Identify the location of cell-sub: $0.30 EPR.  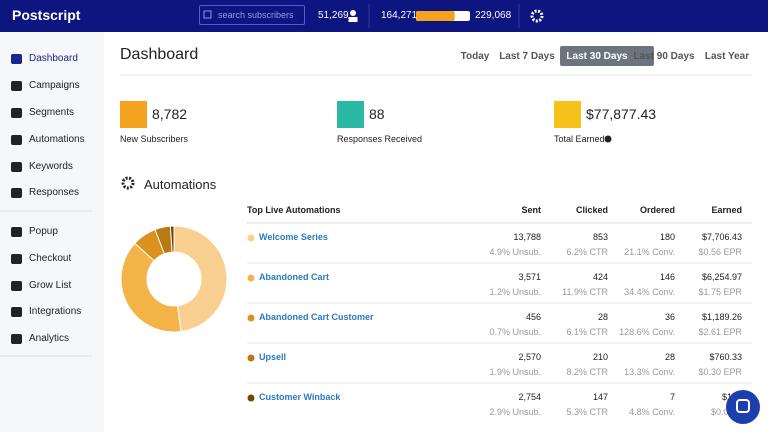
(720, 372).